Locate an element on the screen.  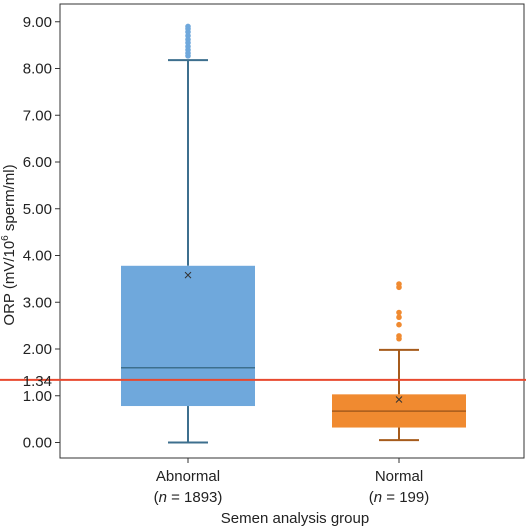
y-tick-label: 0.00 is located at coordinates (37, 443).